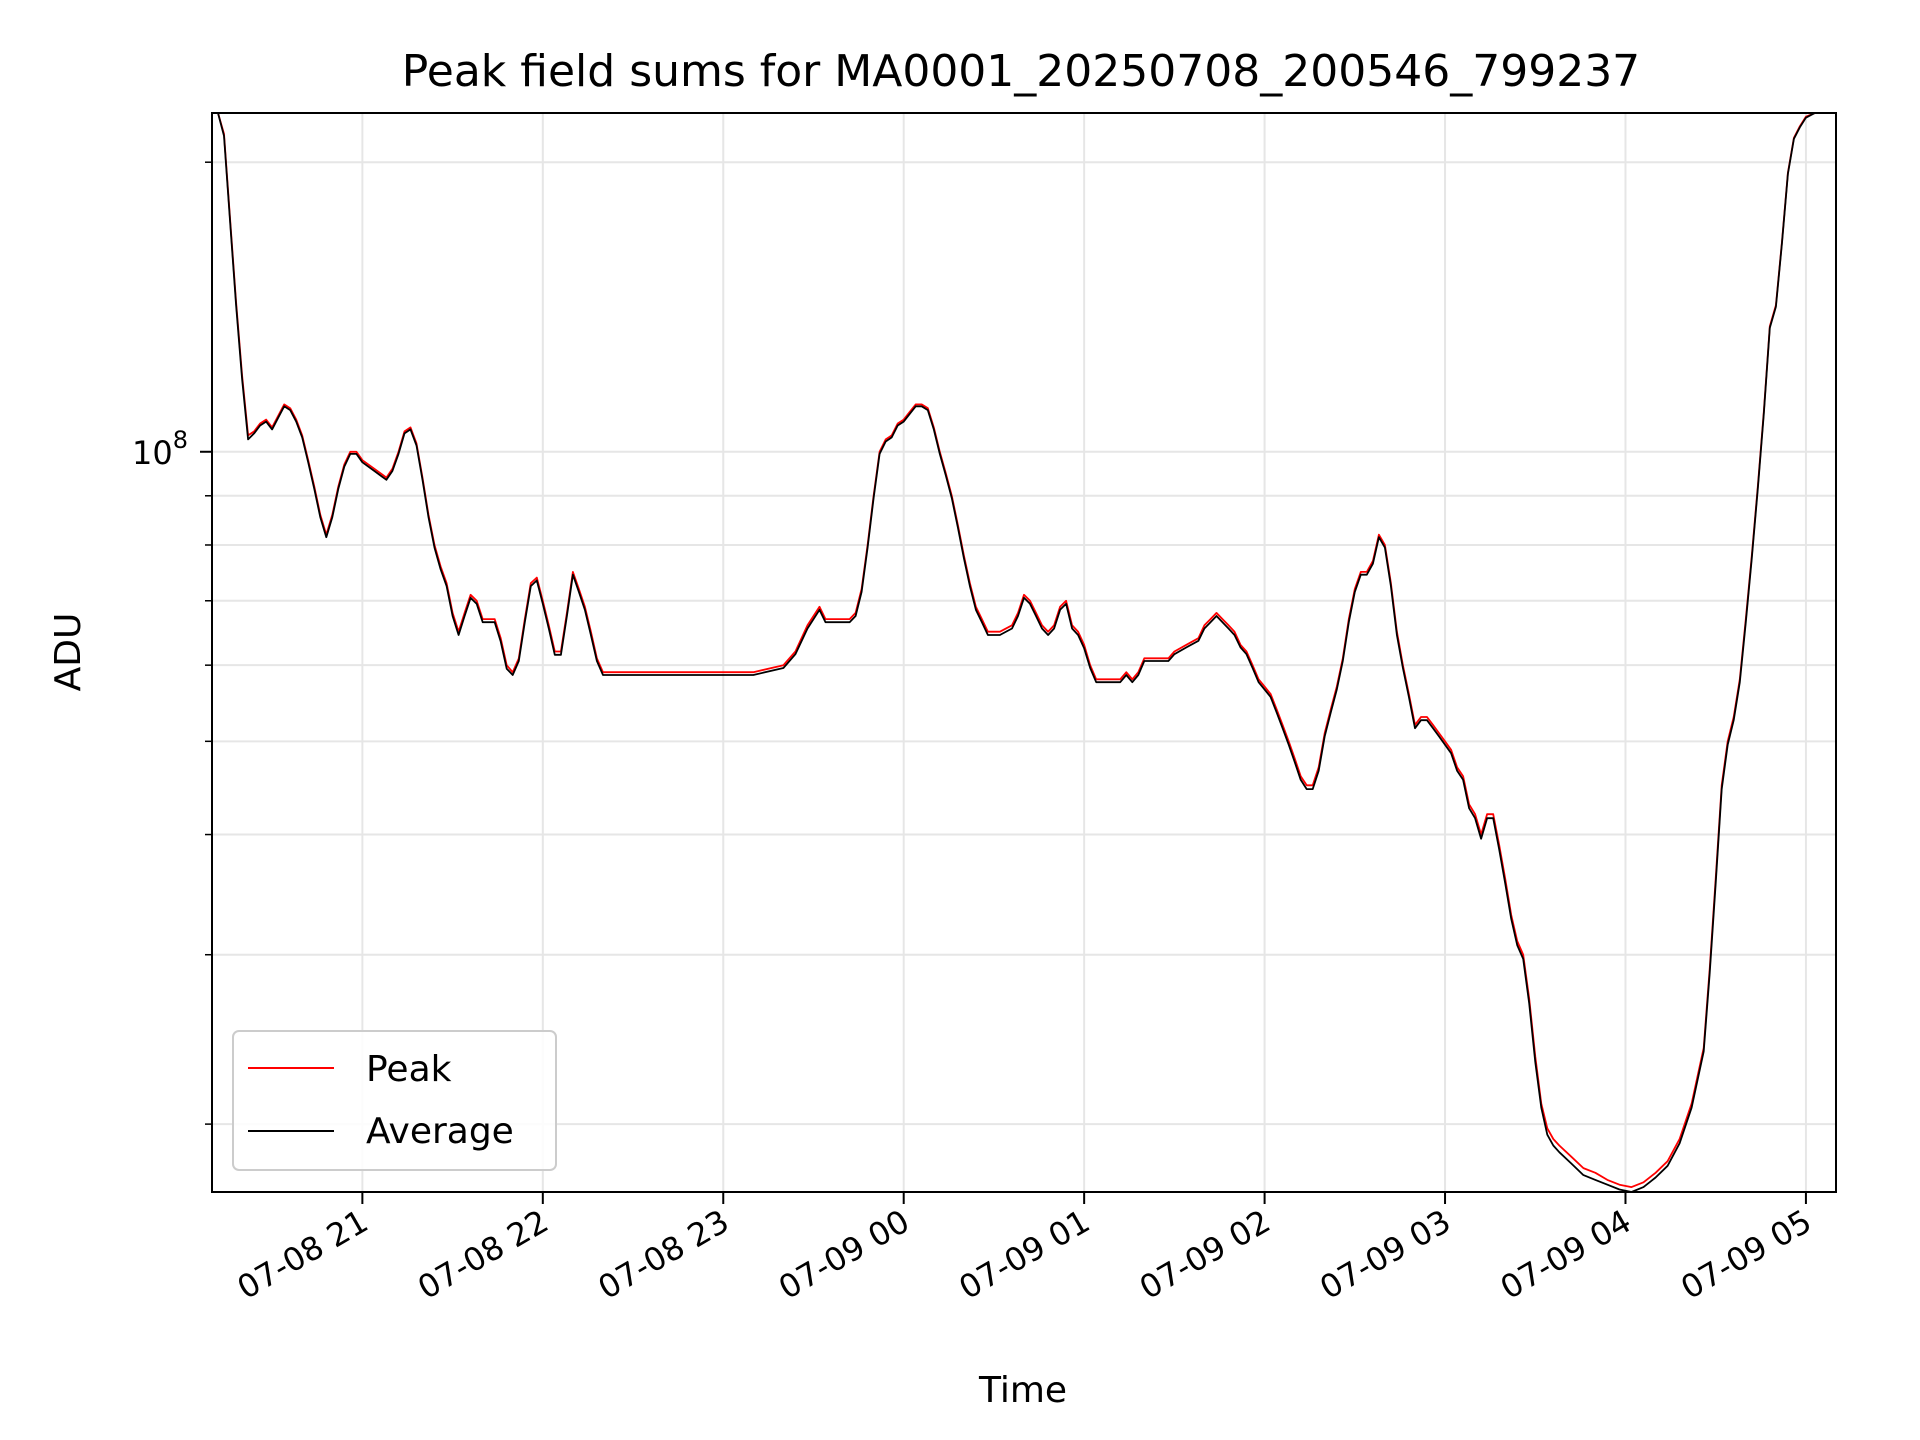 The width and height of the screenshot is (1920, 1440). What do you see at coordinates (440, 1131) in the screenshot?
I see `legend-label-average: Average` at bounding box center [440, 1131].